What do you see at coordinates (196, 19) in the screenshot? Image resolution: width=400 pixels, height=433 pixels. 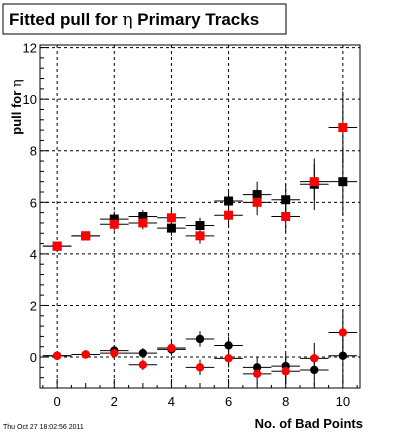 I see `chart-title-rest: Primary Tracks` at bounding box center [196, 19].